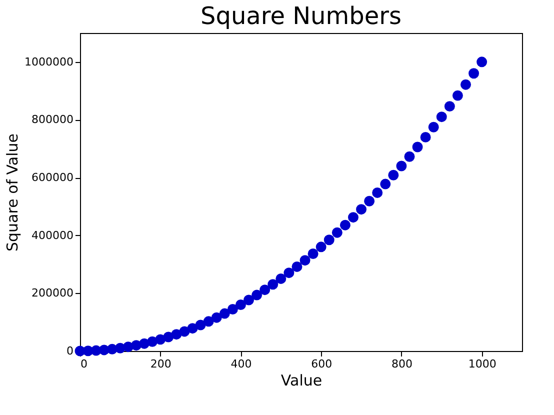 Image resolution: width=554 pixels, height=415 pixels. Describe the element at coordinates (53, 119) in the screenshot. I see `y-tick-label: 800000` at that location.